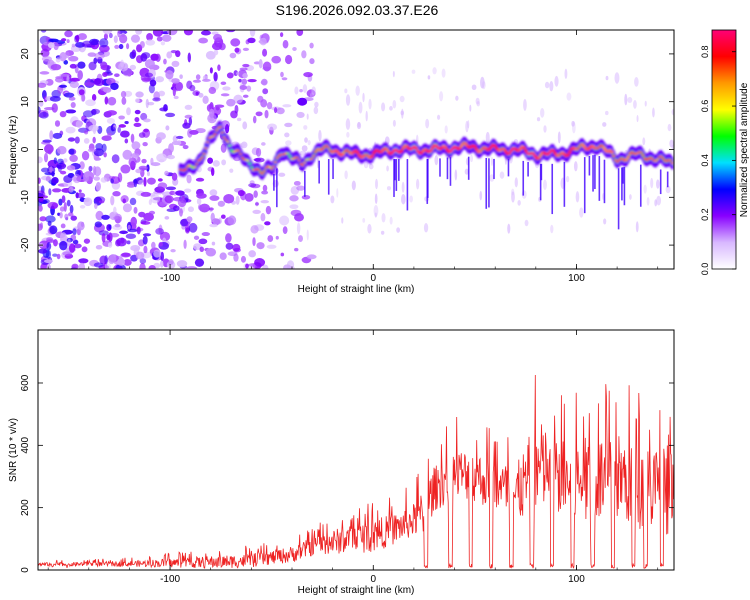  I want to click on spectrogram-x-axis-label: Height of straight line (km), so click(356, 289).